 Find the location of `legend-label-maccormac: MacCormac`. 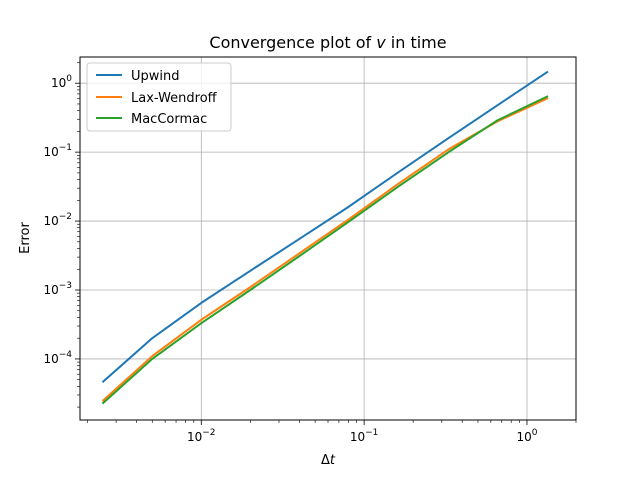

legend-label-maccormac: MacCormac is located at coordinates (169, 119).